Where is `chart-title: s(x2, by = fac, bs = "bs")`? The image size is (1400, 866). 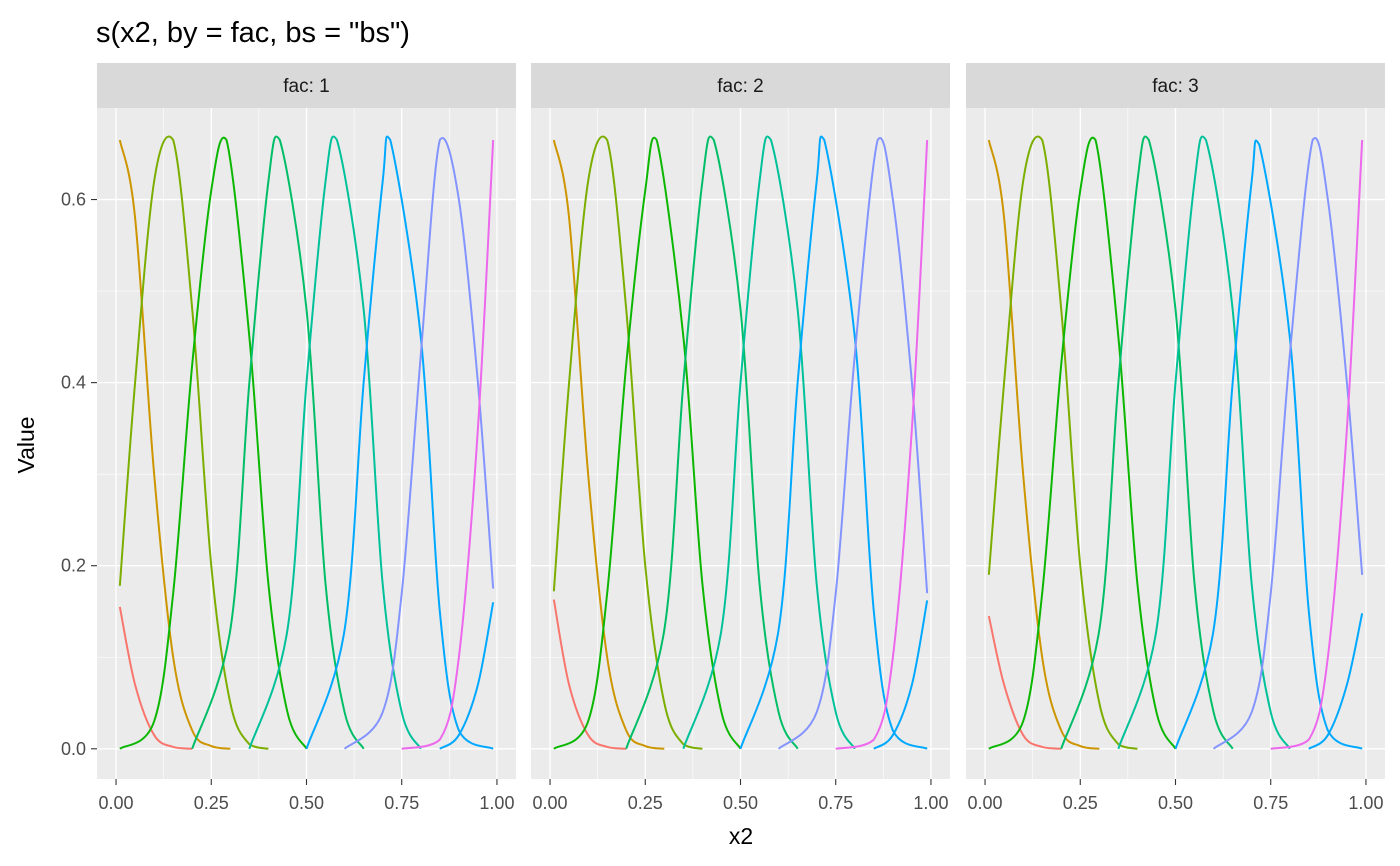
chart-title: s(x2, by = fac, bs = "bs") is located at coordinates (253, 33).